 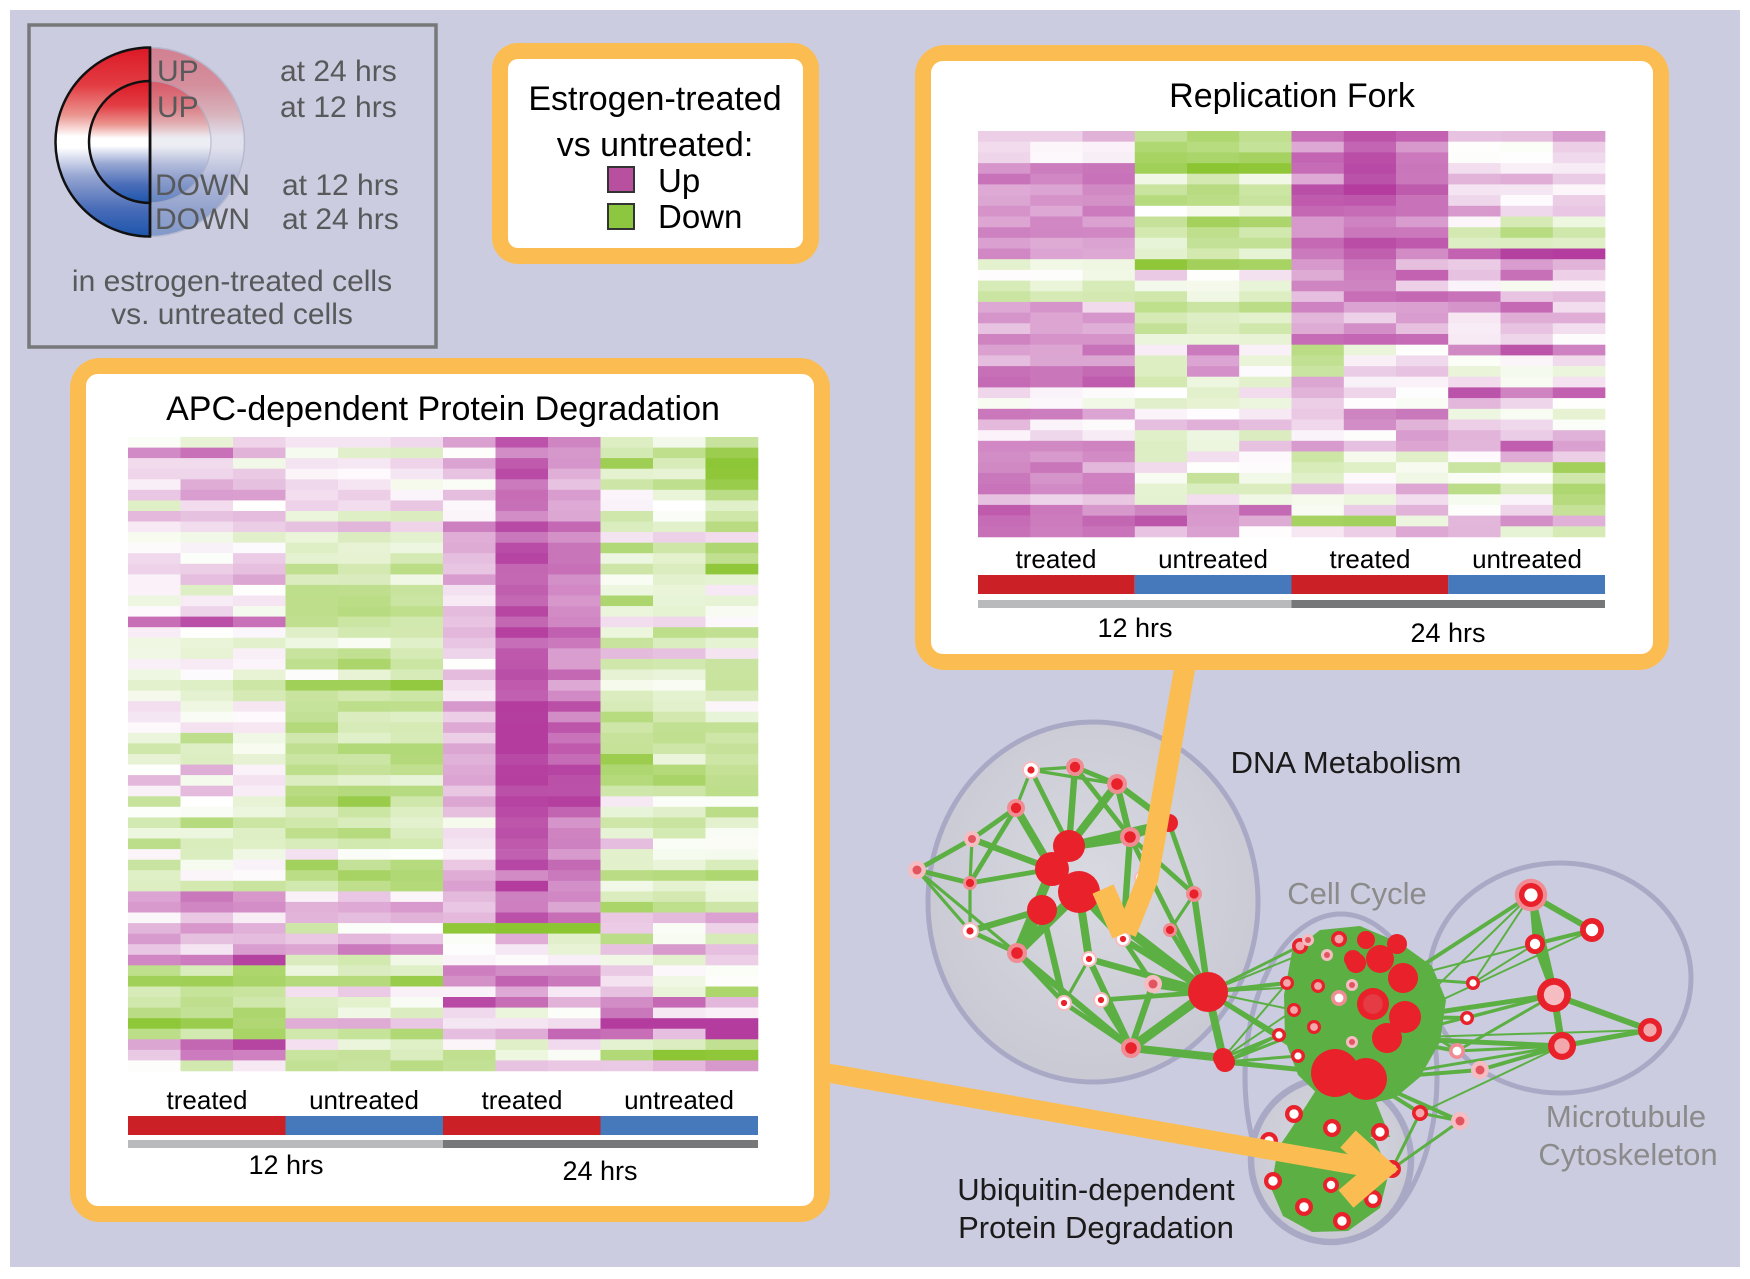 I want to click on svg-text: Cell Cycle, so click(x=1357, y=893).